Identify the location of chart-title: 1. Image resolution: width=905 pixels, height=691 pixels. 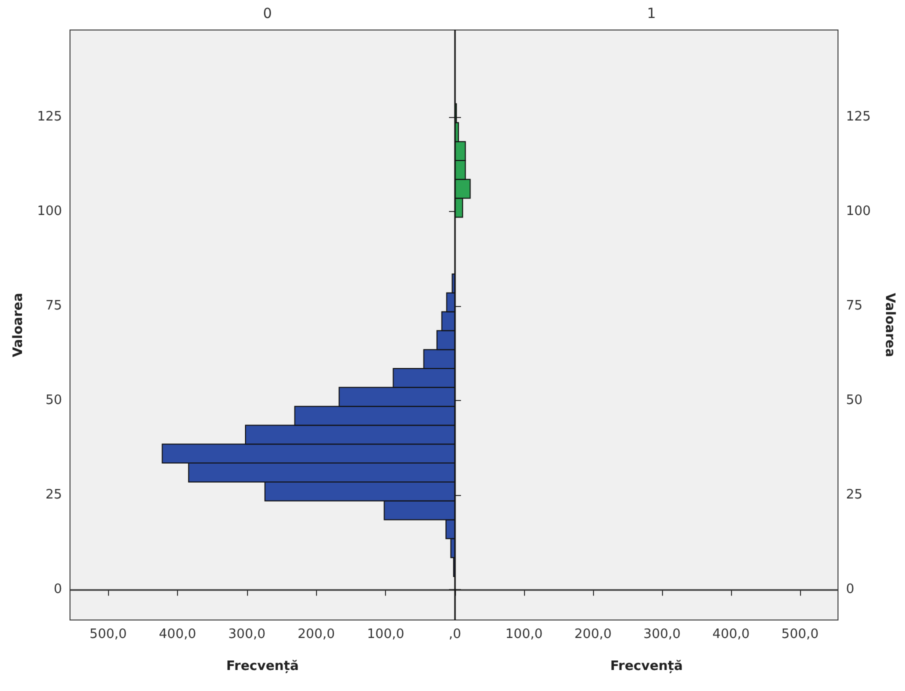
(651, 14).